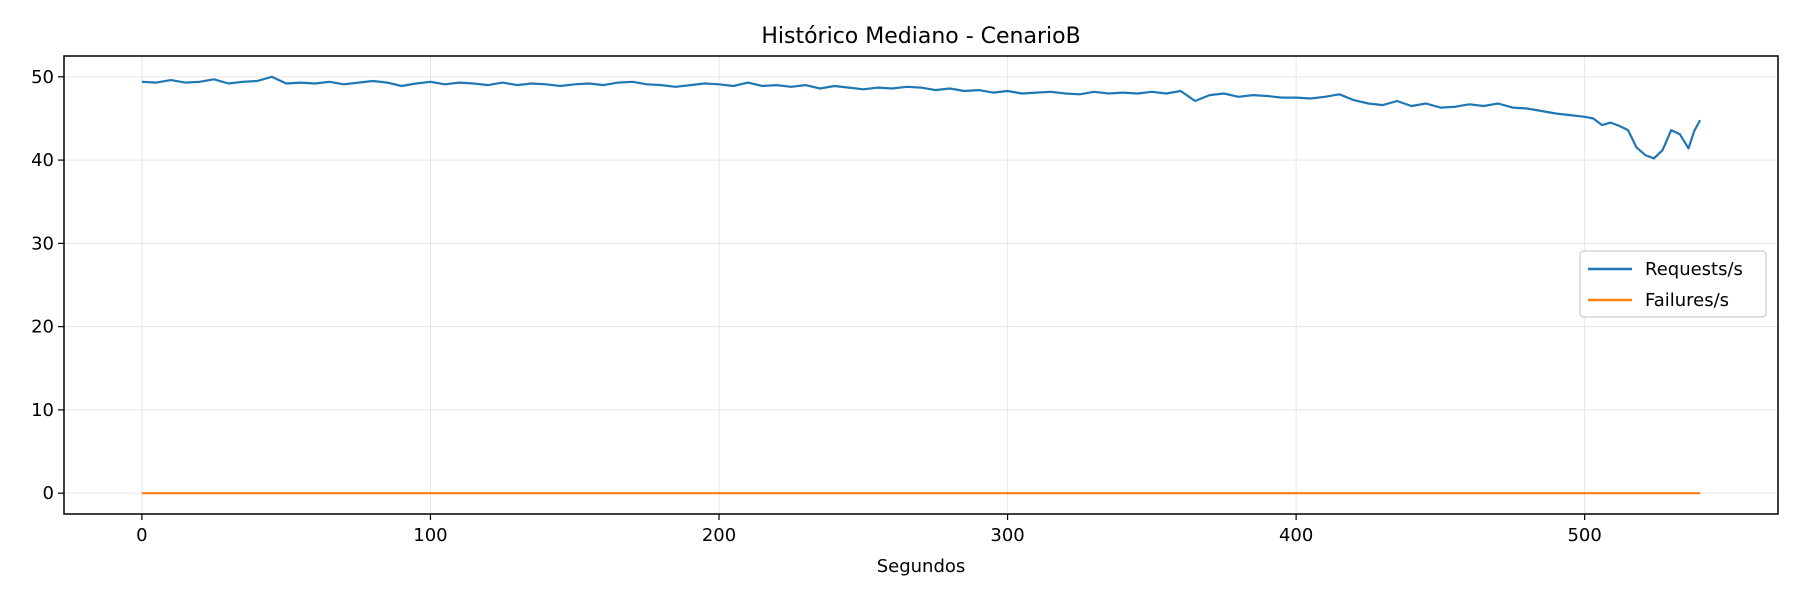  I want to click on y-tick-label: 20, so click(42, 327).